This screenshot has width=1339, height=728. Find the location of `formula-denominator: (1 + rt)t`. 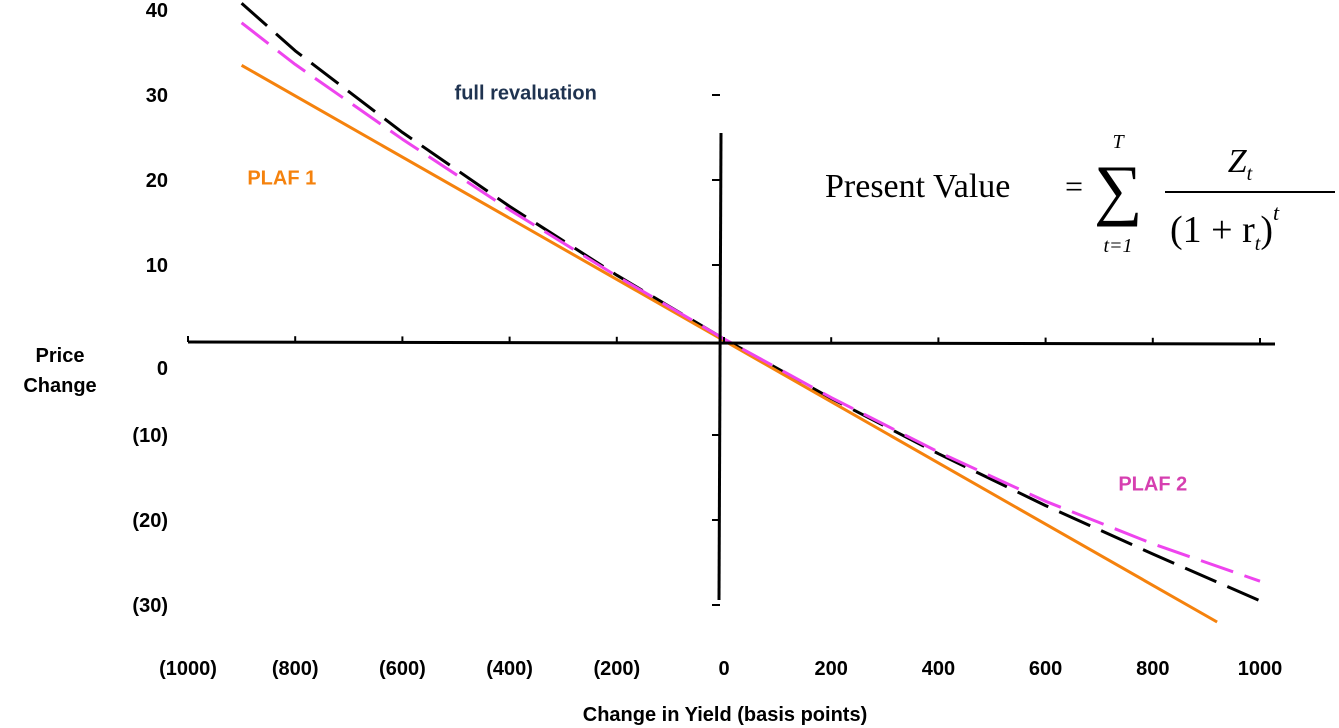

formula-denominator: (1 + rt)t is located at coordinates (1225, 227).